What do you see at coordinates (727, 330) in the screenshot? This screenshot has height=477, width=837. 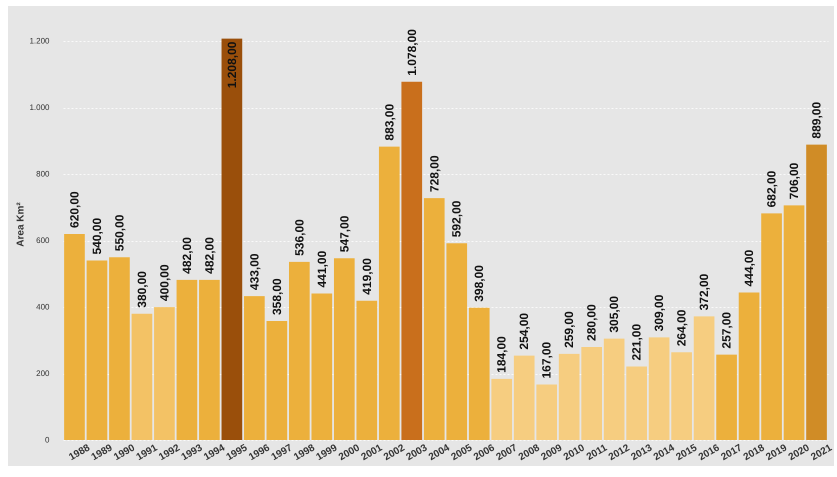 I see `data-label: 257,00` at bounding box center [727, 330].